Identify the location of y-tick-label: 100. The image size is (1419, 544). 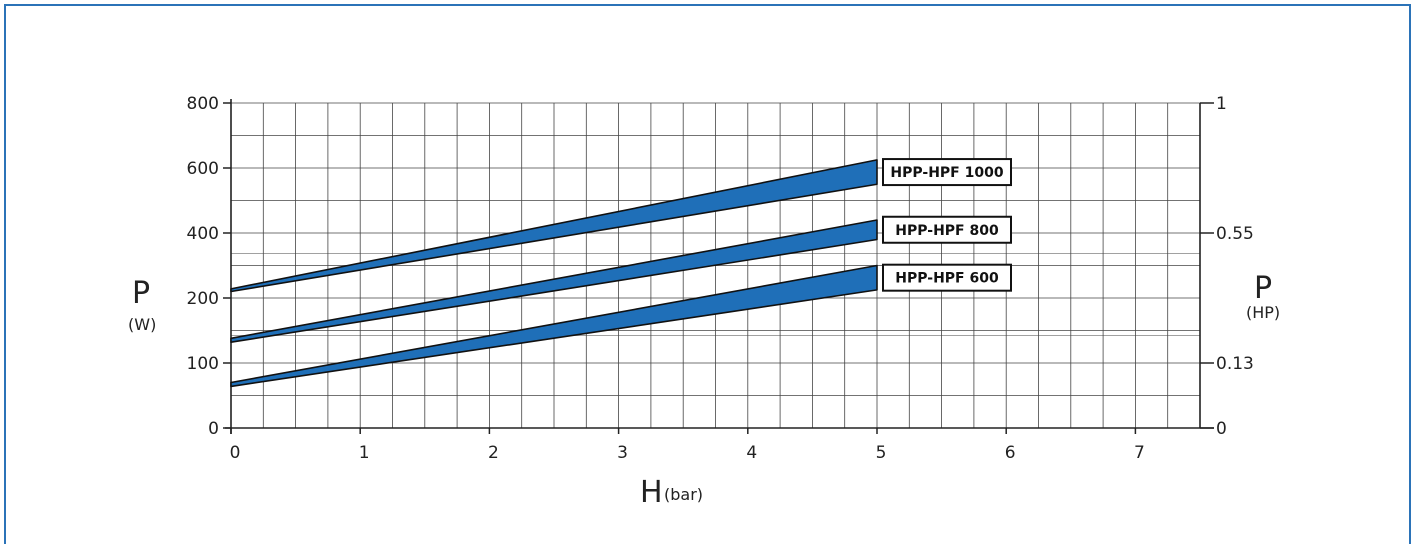
(203, 364).